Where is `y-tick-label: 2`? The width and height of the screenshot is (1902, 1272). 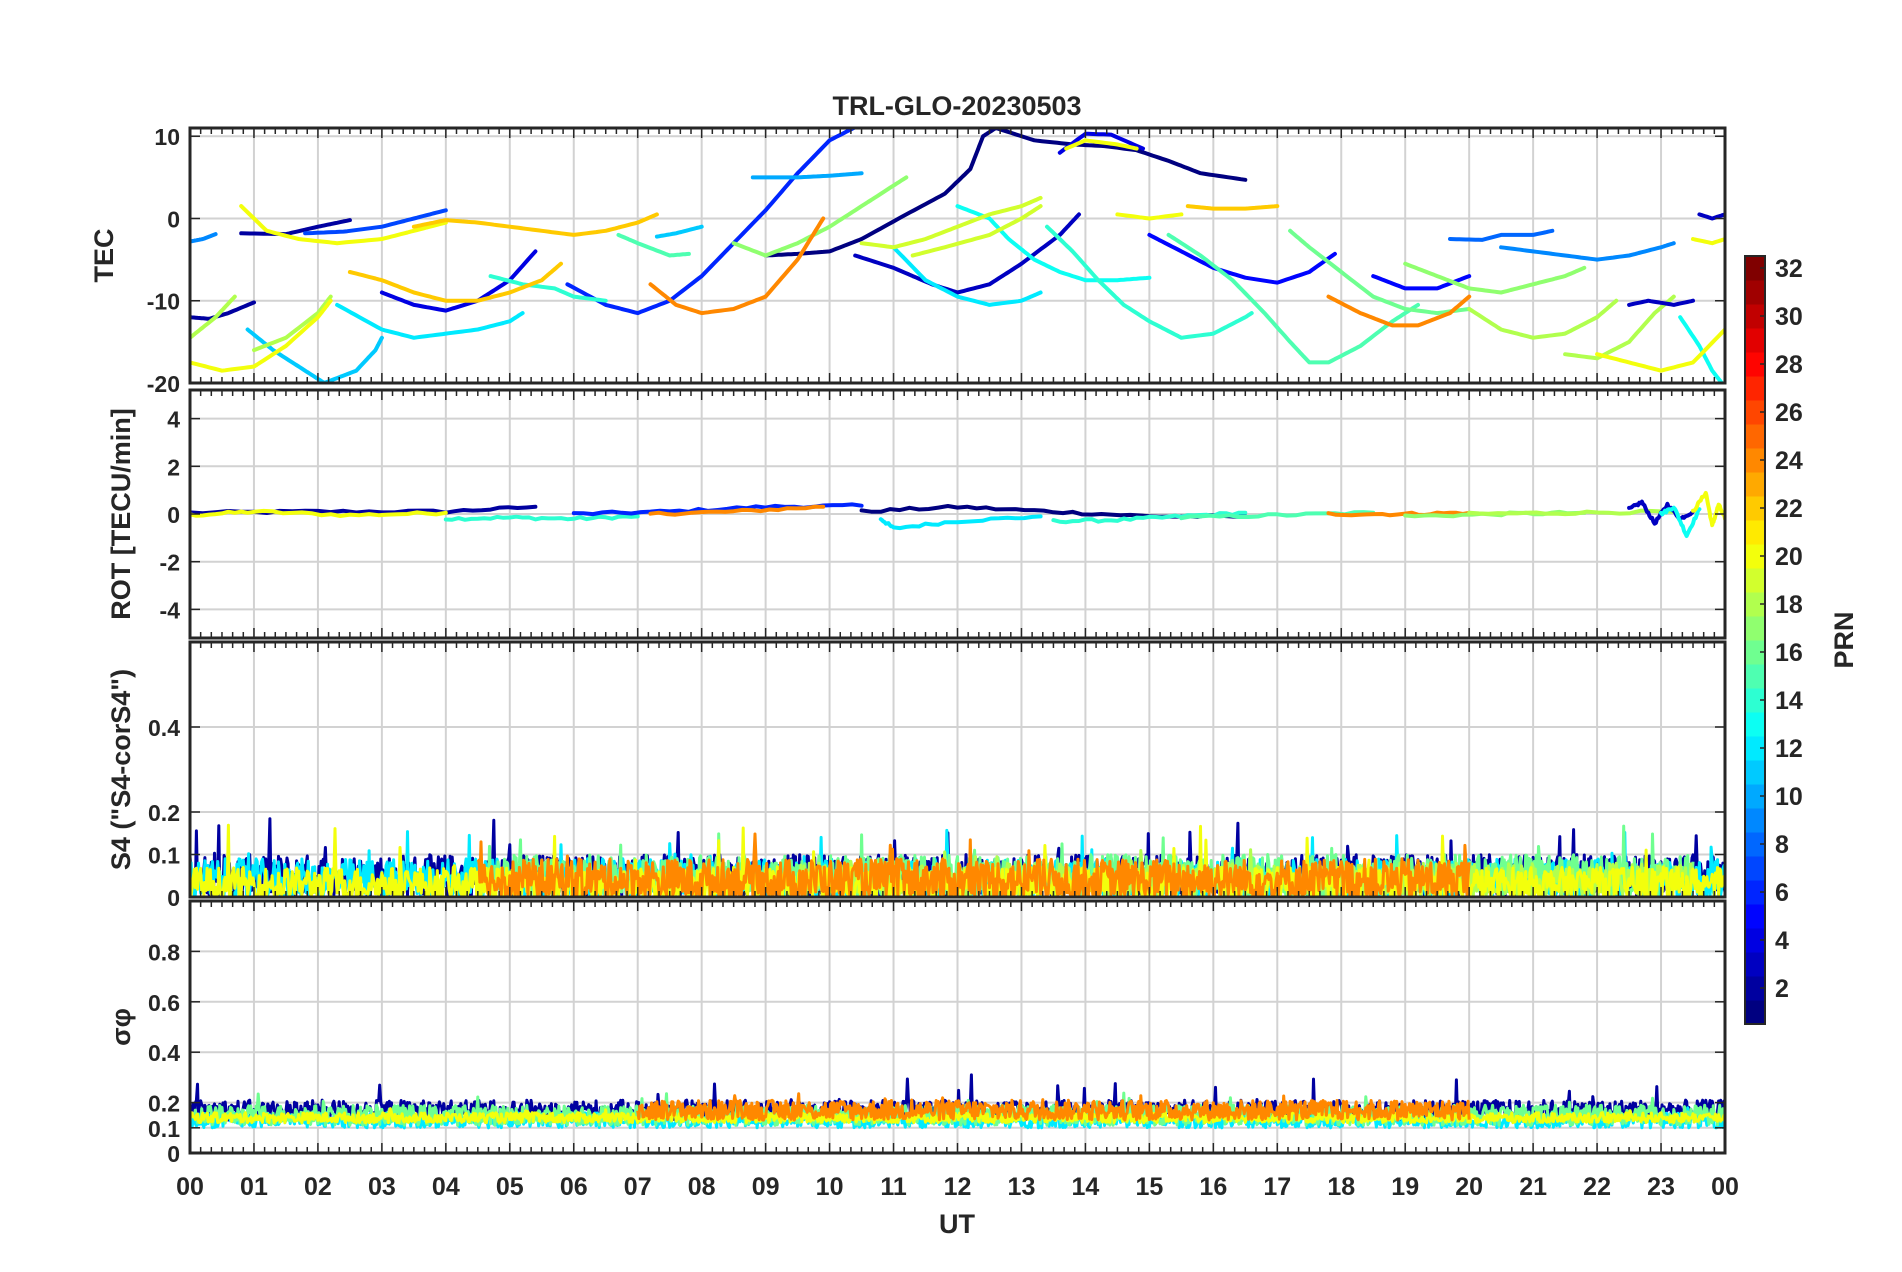
y-tick-label: 2 is located at coordinates (173, 467).